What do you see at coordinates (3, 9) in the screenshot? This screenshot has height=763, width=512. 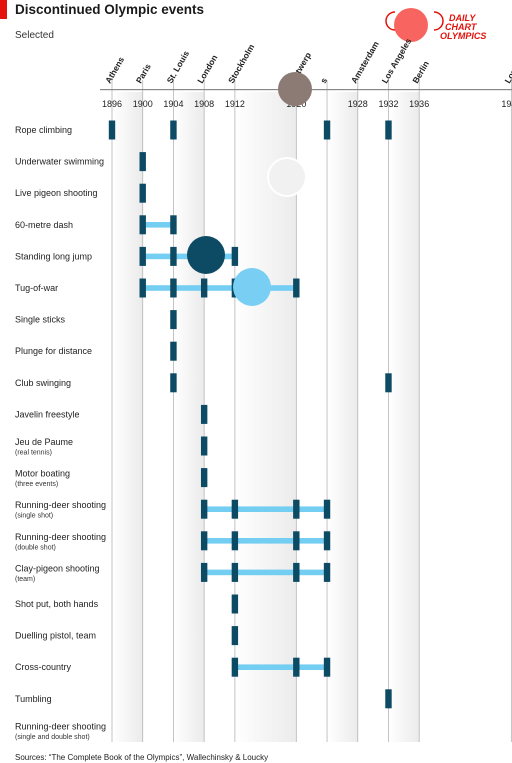 I see `red-corner-tab` at bounding box center [3, 9].